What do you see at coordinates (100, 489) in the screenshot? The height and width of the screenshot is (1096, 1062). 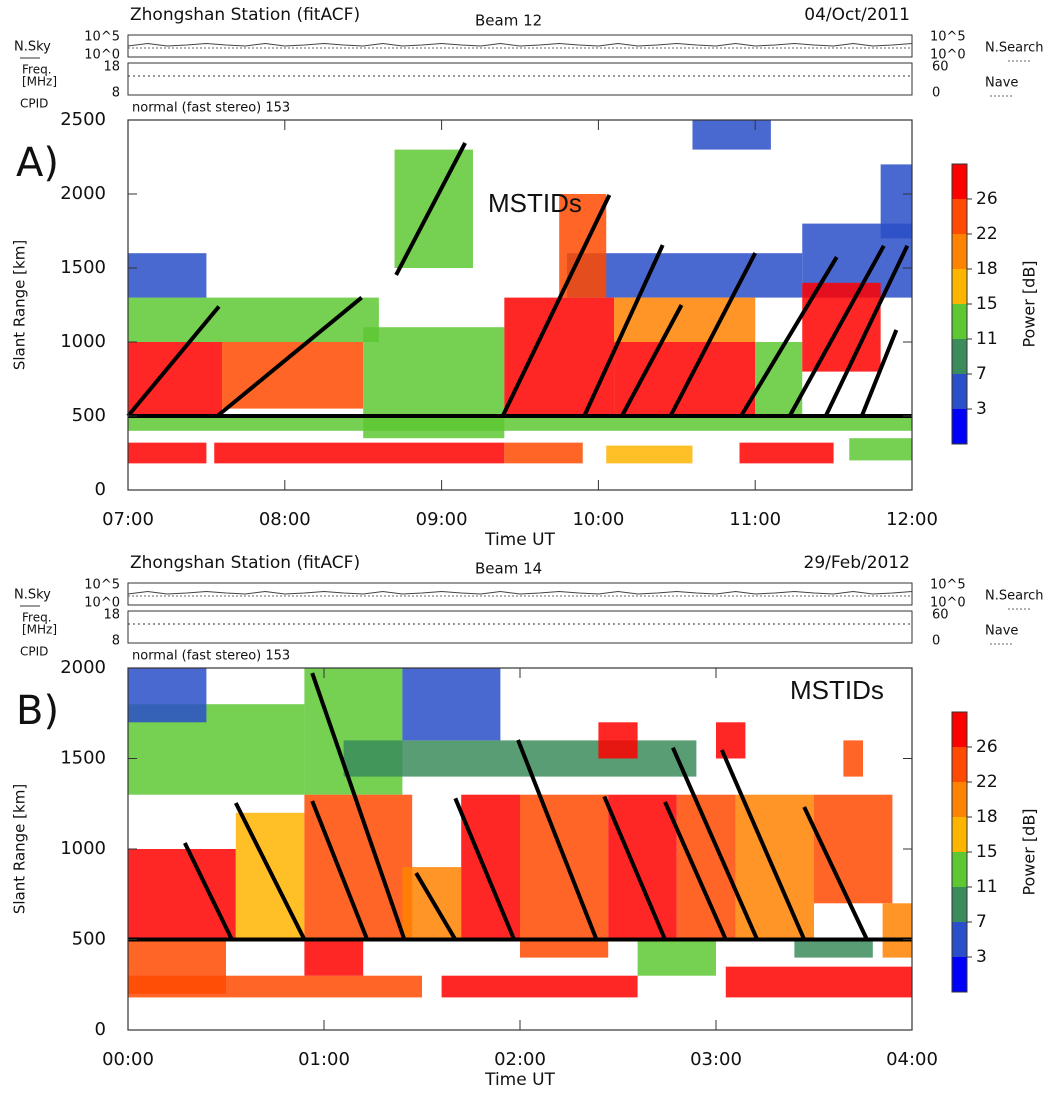 I see `y-tick-label: 0` at bounding box center [100, 489].